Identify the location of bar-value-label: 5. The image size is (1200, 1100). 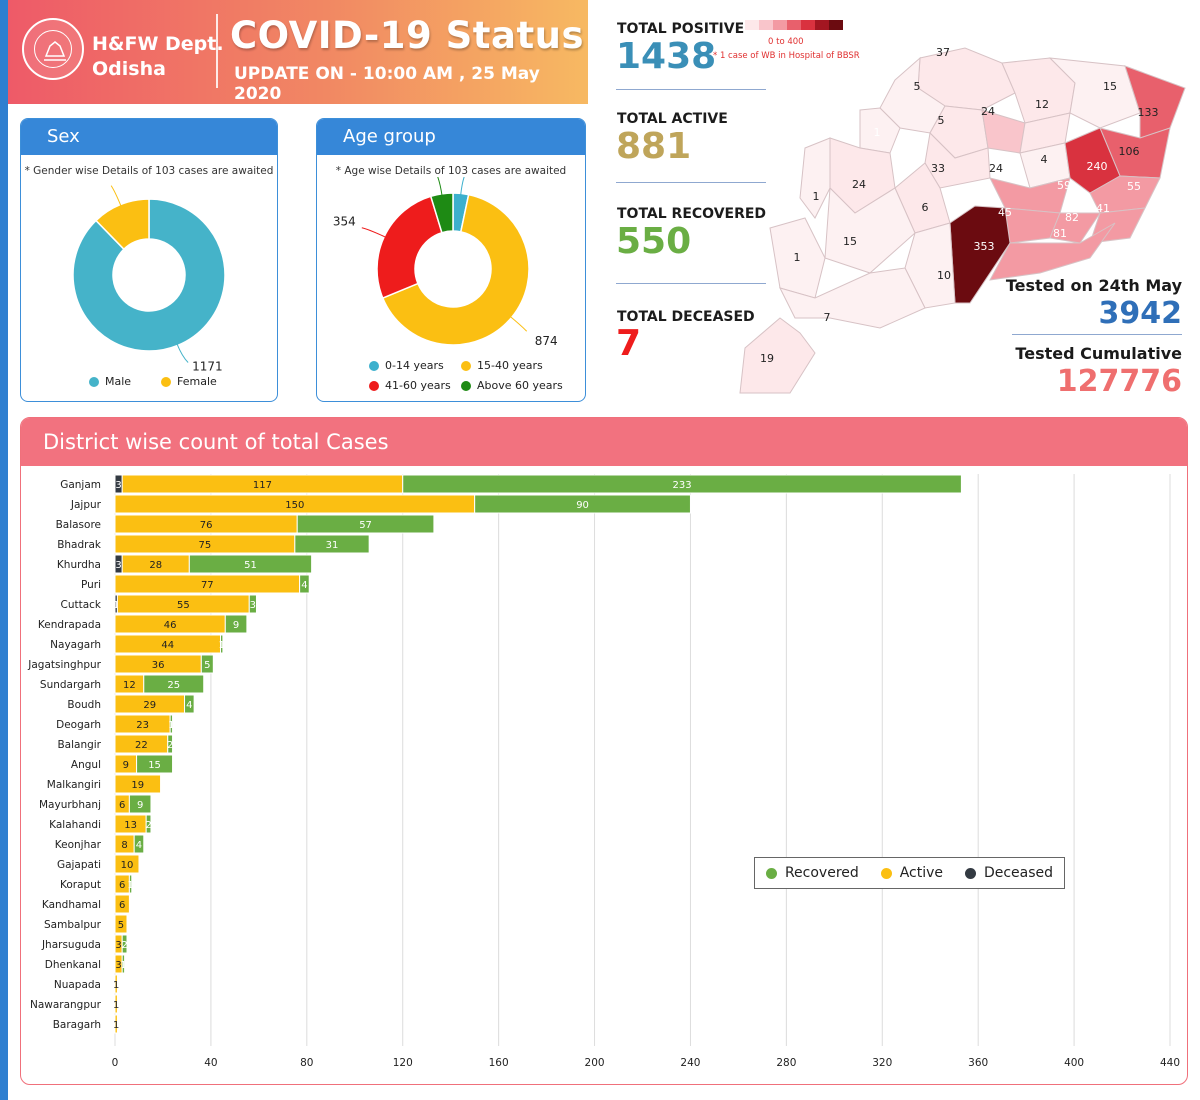
(207, 665).